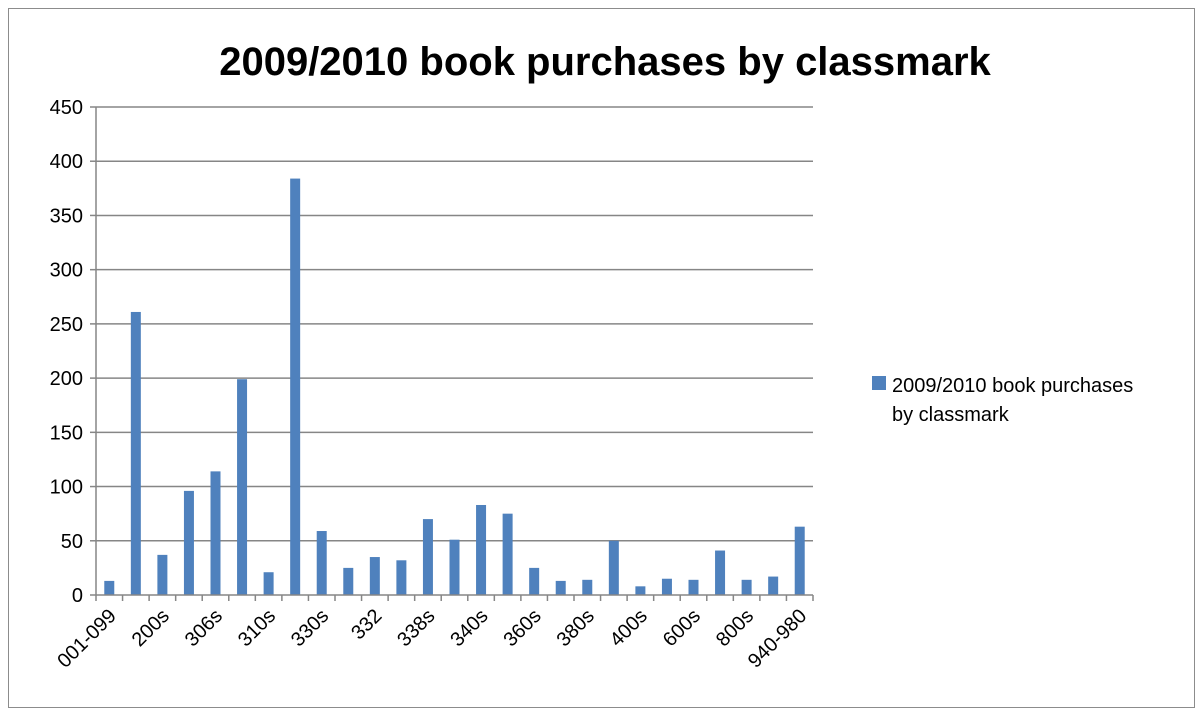 The width and height of the screenshot is (1203, 716). I want to click on x-tick-label: 340s, so click(469, 628).